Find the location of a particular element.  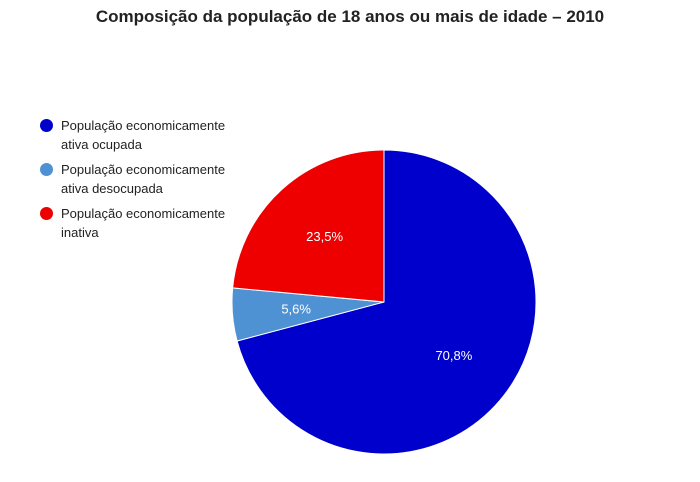

legend-item-ocupada: População economicamente ativa ocupada is located at coordinates (135, 135).